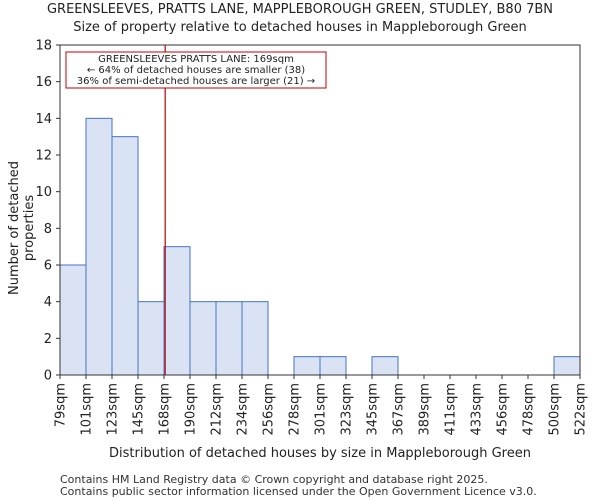 This screenshot has height=500, width=600. What do you see at coordinates (87, 409) in the screenshot?
I see `x-tick-label: 101sqm` at bounding box center [87, 409].